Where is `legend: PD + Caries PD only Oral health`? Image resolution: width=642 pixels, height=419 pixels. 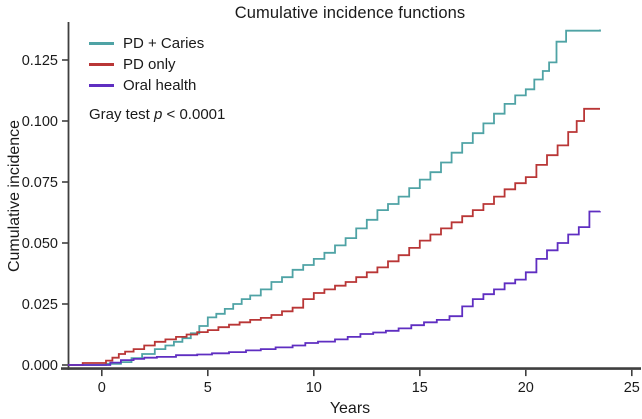
legend: PD + Caries PD only Oral health is located at coordinates (146, 64).